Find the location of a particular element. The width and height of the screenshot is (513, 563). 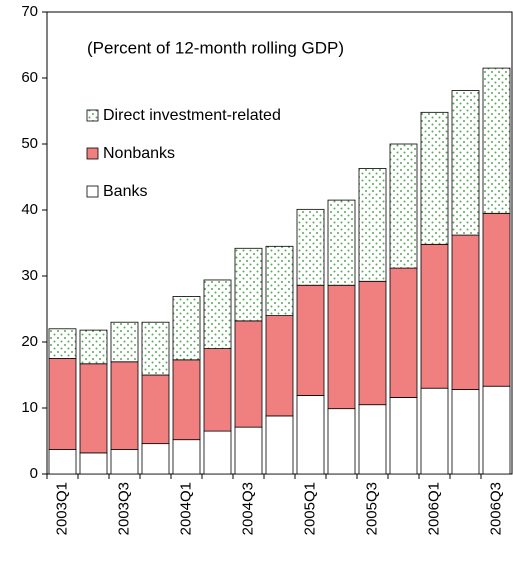

y-tick-label: 10 is located at coordinates (29, 407).